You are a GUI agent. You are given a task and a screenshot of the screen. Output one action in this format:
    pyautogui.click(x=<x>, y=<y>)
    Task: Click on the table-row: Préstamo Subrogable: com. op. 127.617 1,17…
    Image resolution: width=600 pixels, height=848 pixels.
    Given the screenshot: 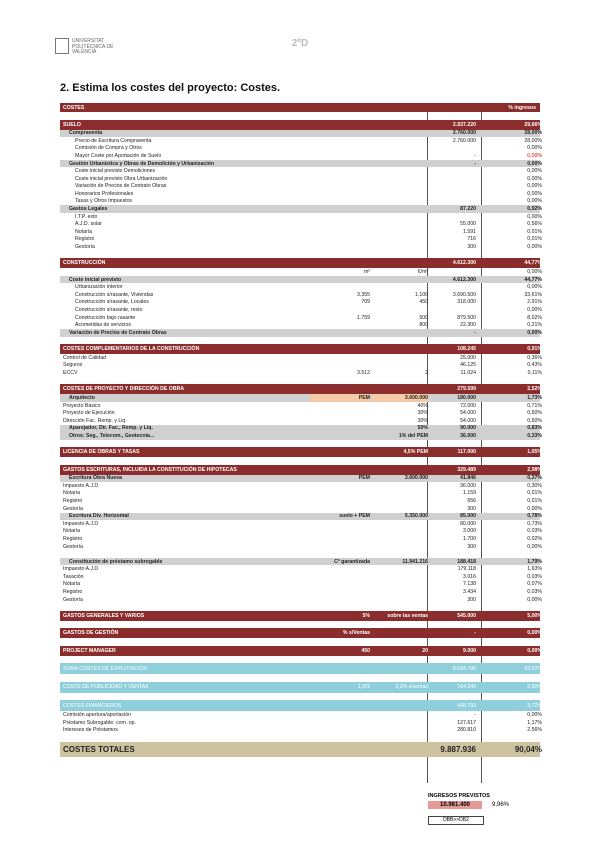 What is the action you would take?
    pyautogui.click(x=301, y=723)
    